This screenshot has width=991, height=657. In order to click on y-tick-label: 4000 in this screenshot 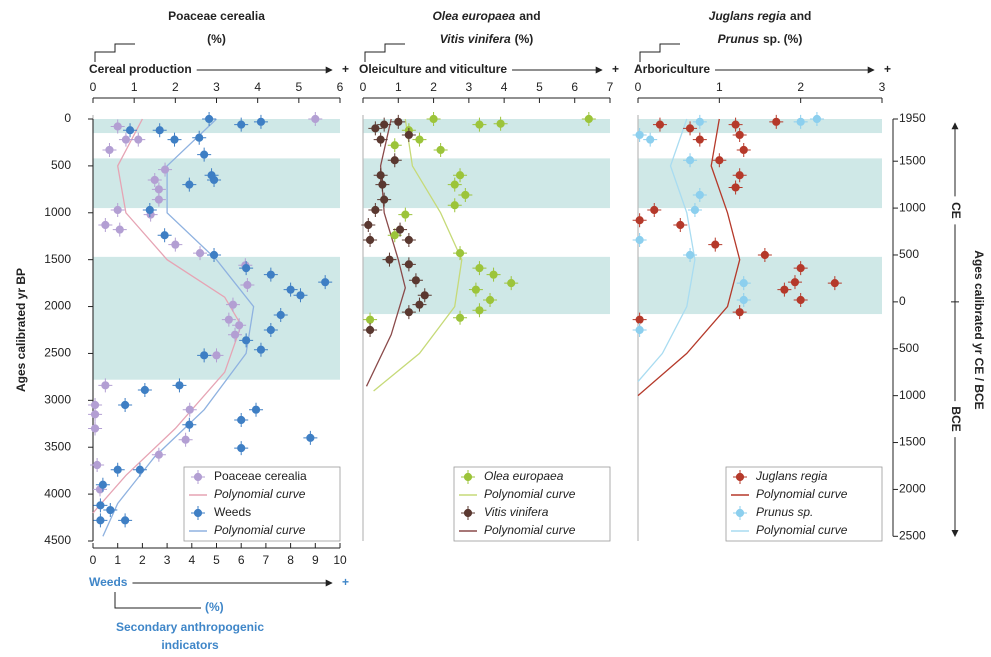, I will do `click(57, 493)`.